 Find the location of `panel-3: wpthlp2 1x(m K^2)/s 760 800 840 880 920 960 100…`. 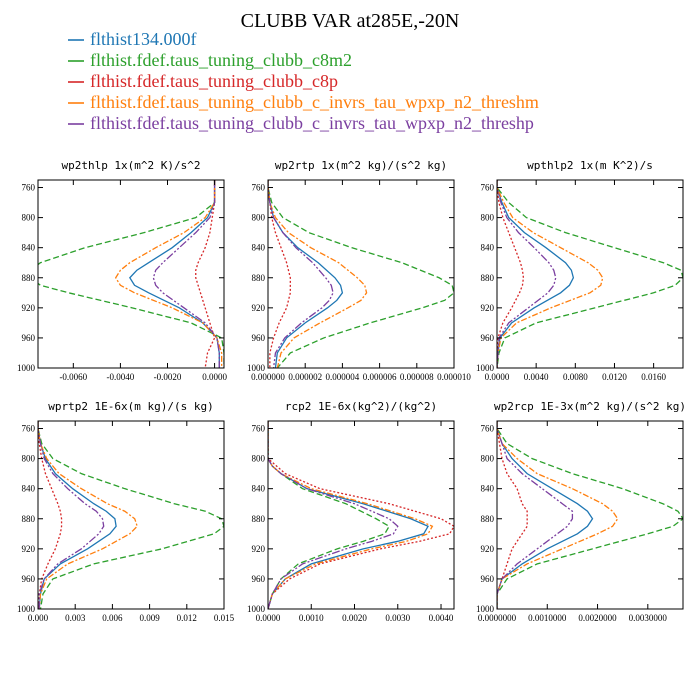

panel-3: wpthlp2 1x(m K^2)/s 760 800 840 880 920 960 100… is located at coordinates (580, 270).